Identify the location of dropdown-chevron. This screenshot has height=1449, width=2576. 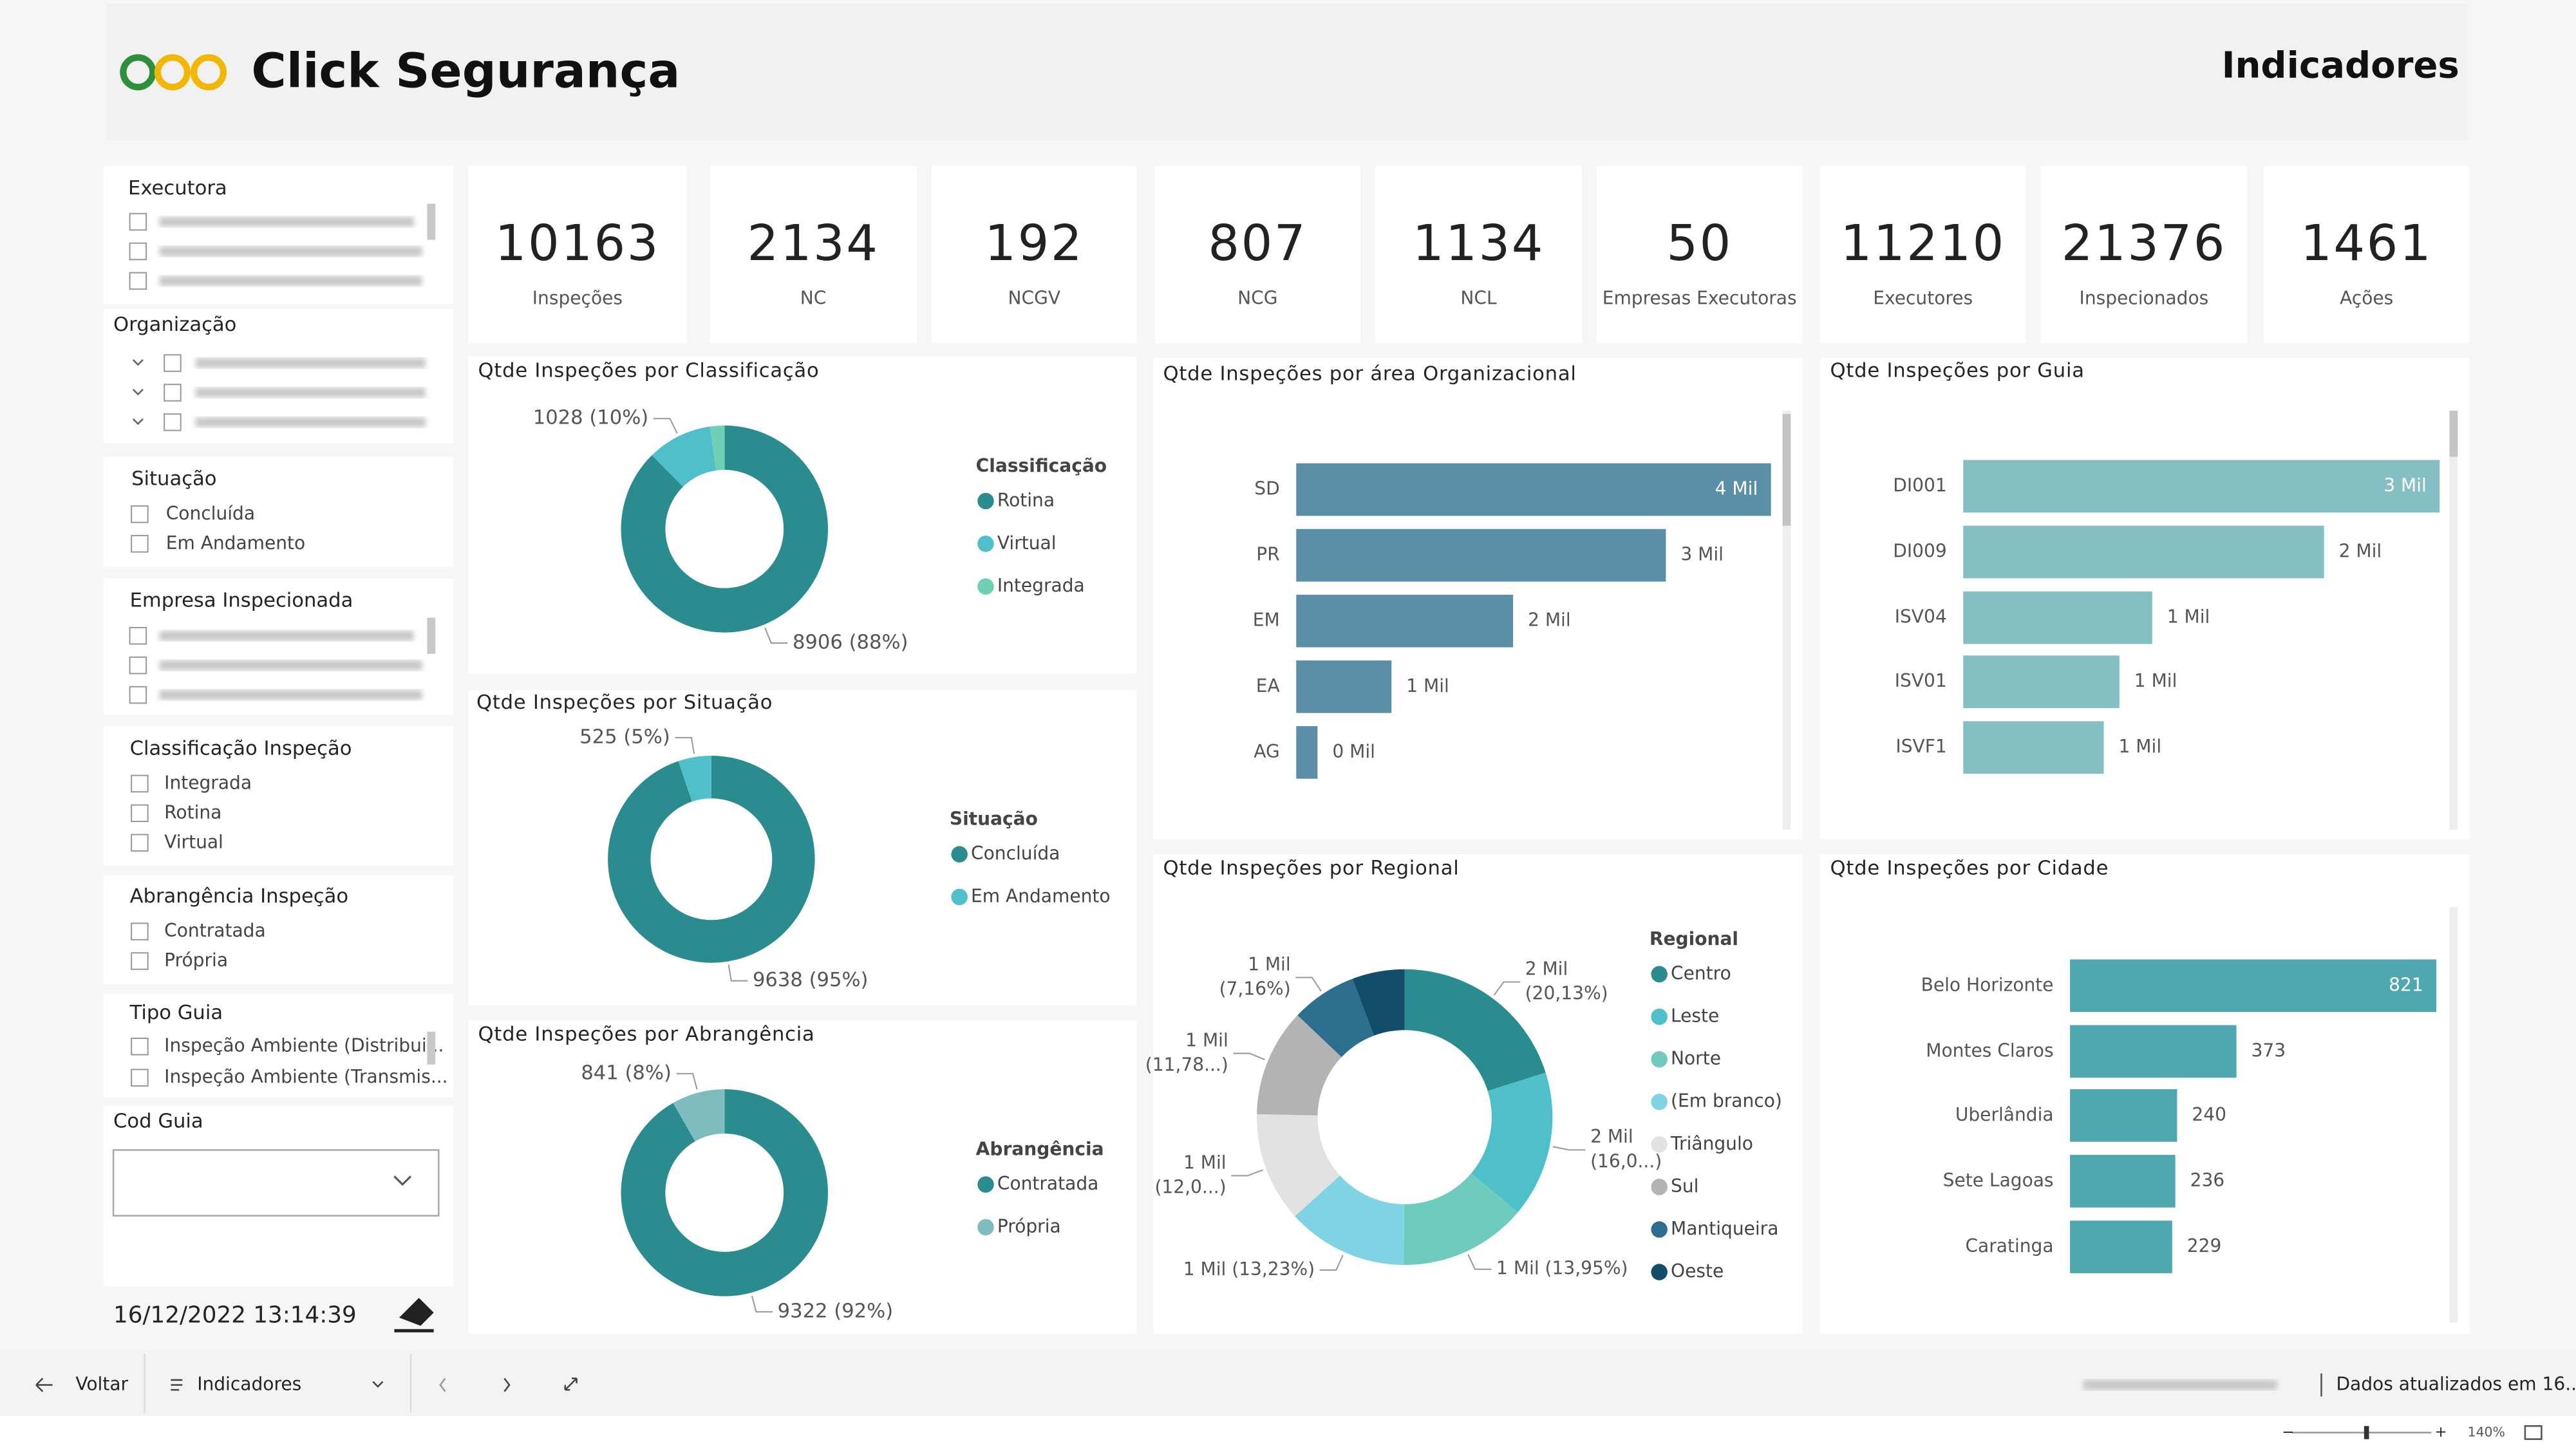
(402, 1180).